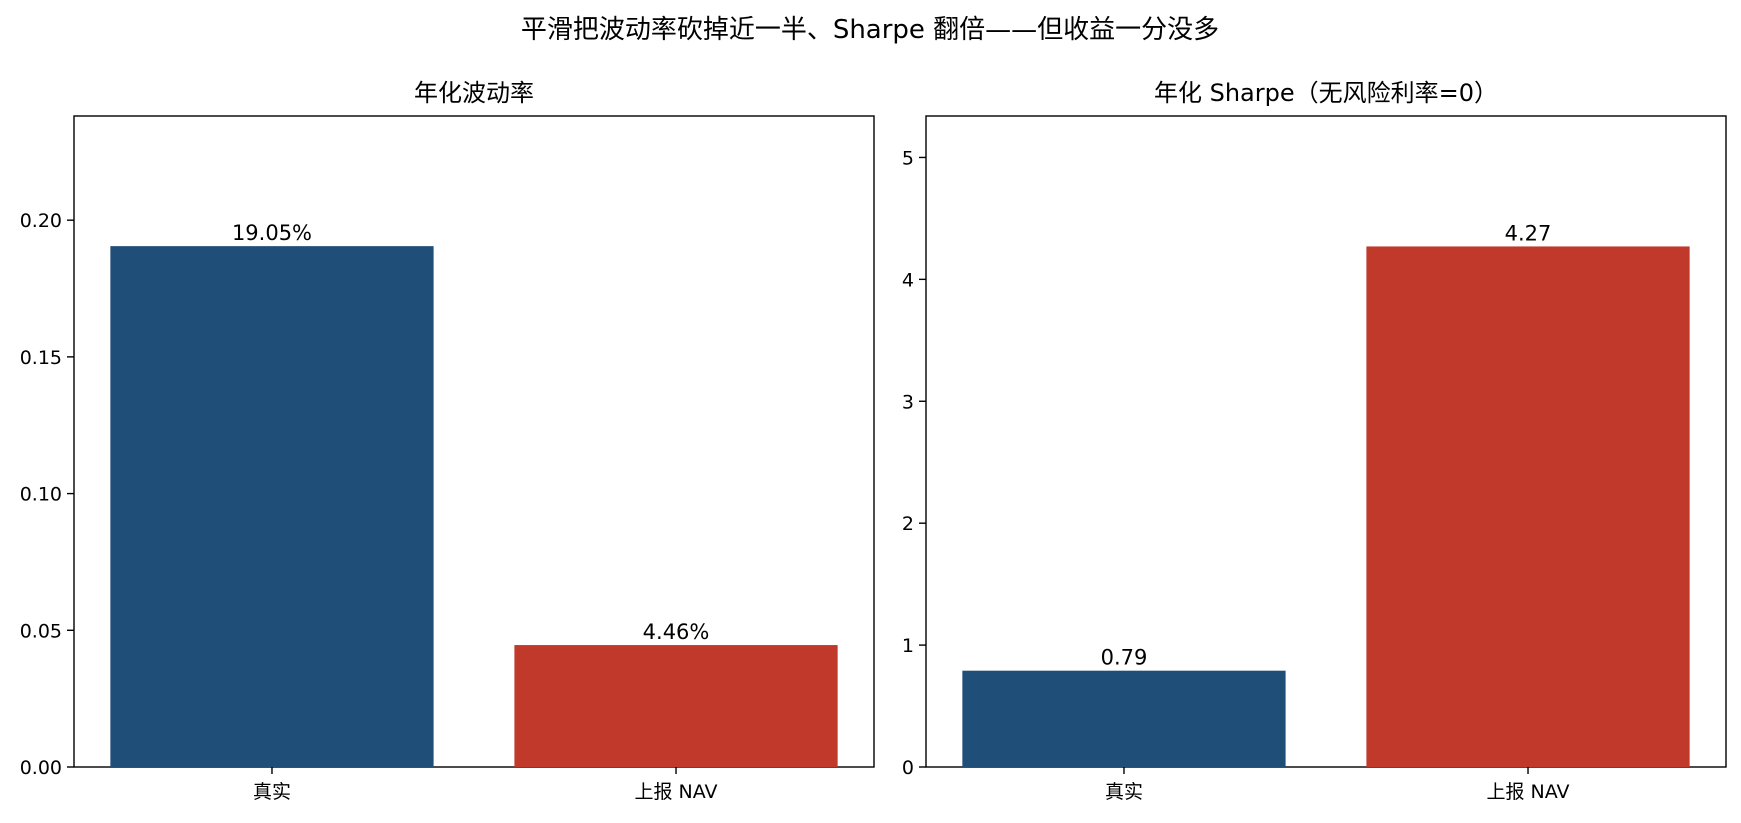 The image size is (1741, 823). What do you see at coordinates (870, 30) in the screenshot?
I see `figure-suptitle: 平滑把波动率砍掉近一半、Sharpe 翻倍——但收益一分没多` at bounding box center [870, 30].